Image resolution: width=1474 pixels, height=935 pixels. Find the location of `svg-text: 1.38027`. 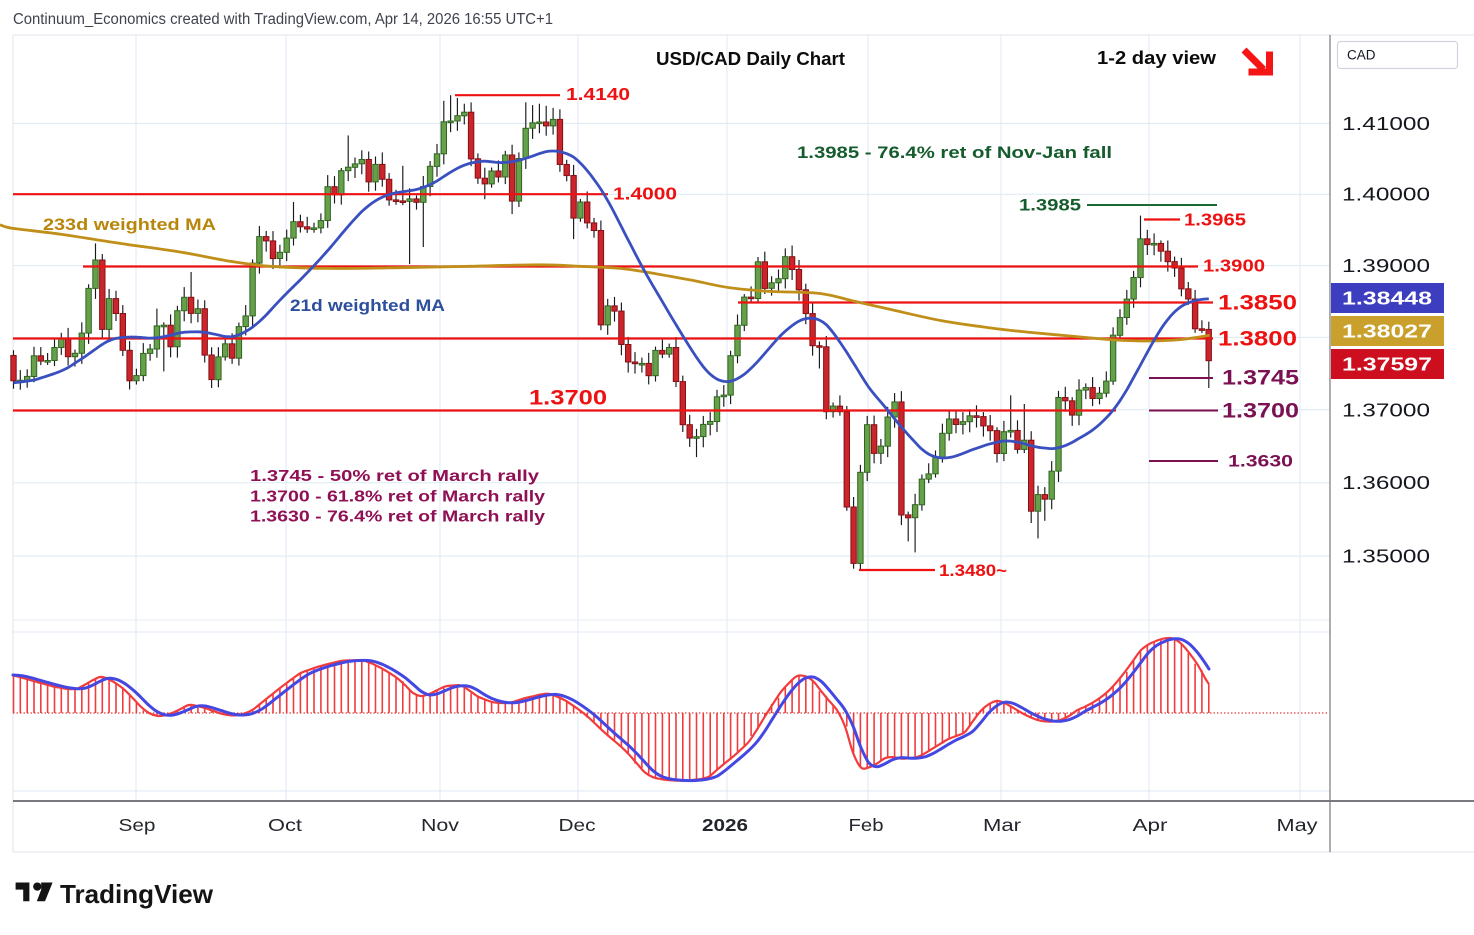

svg-text: 1.38027 is located at coordinates (1387, 331).